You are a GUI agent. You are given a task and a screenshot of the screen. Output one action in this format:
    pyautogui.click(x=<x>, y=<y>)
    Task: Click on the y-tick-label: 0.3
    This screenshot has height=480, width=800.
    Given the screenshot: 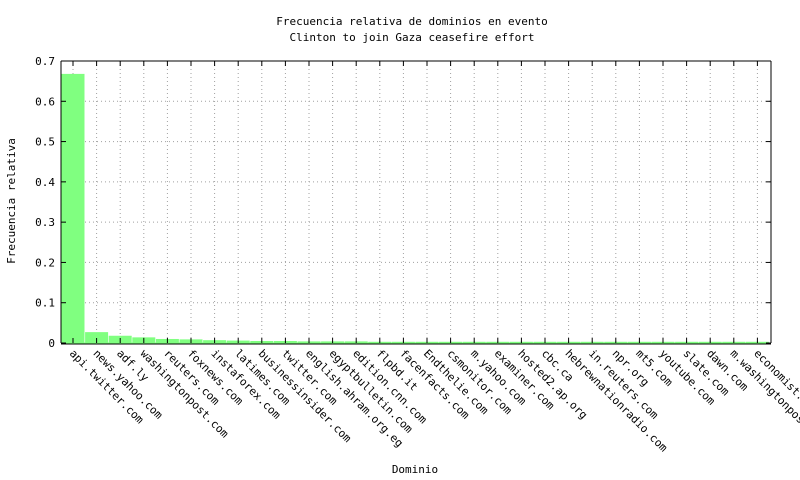 What is the action you would take?
    pyautogui.click(x=45, y=222)
    